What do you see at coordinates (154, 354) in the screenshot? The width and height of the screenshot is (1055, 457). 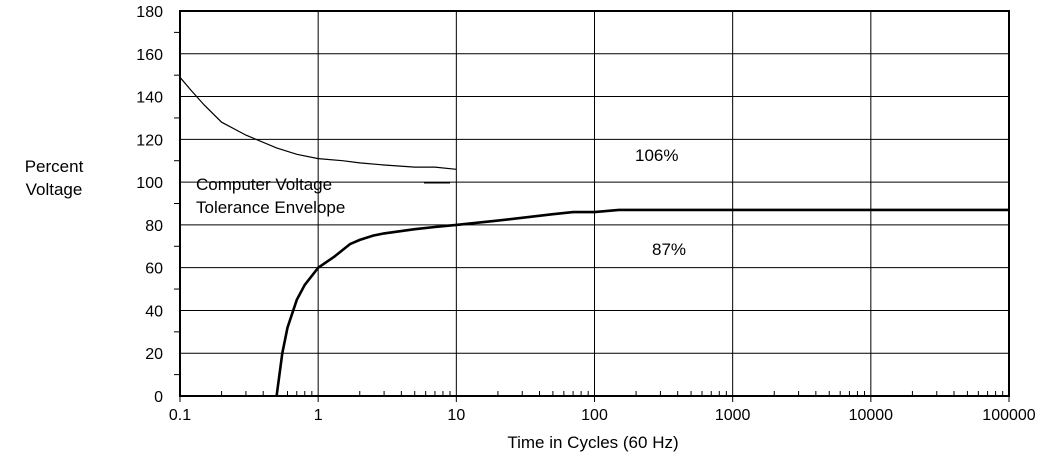 I see `y-tick-label: 20` at bounding box center [154, 354].